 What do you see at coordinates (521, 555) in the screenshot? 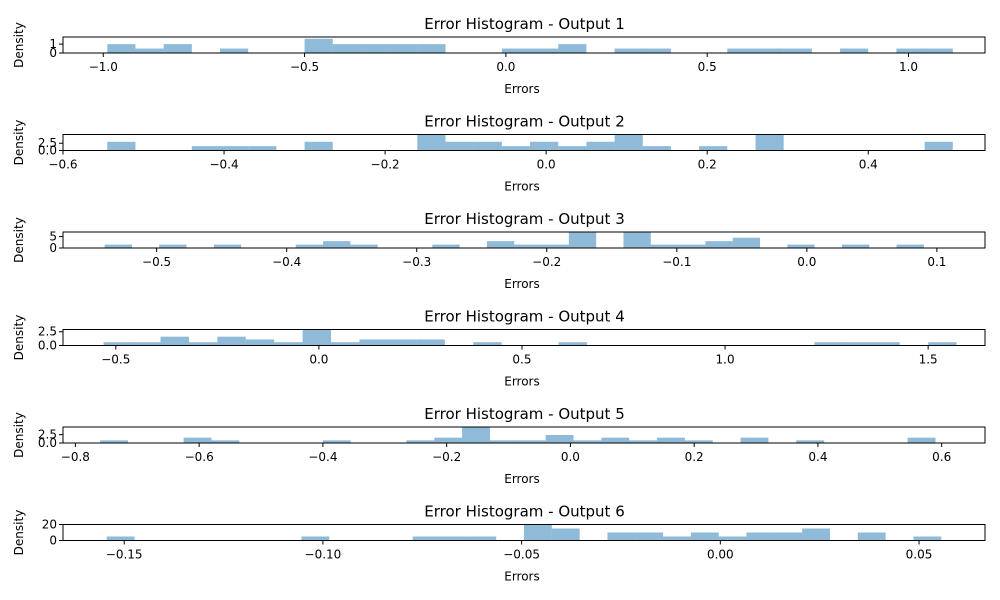
I see `x-tick-label: −0.05` at bounding box center [521, 555].